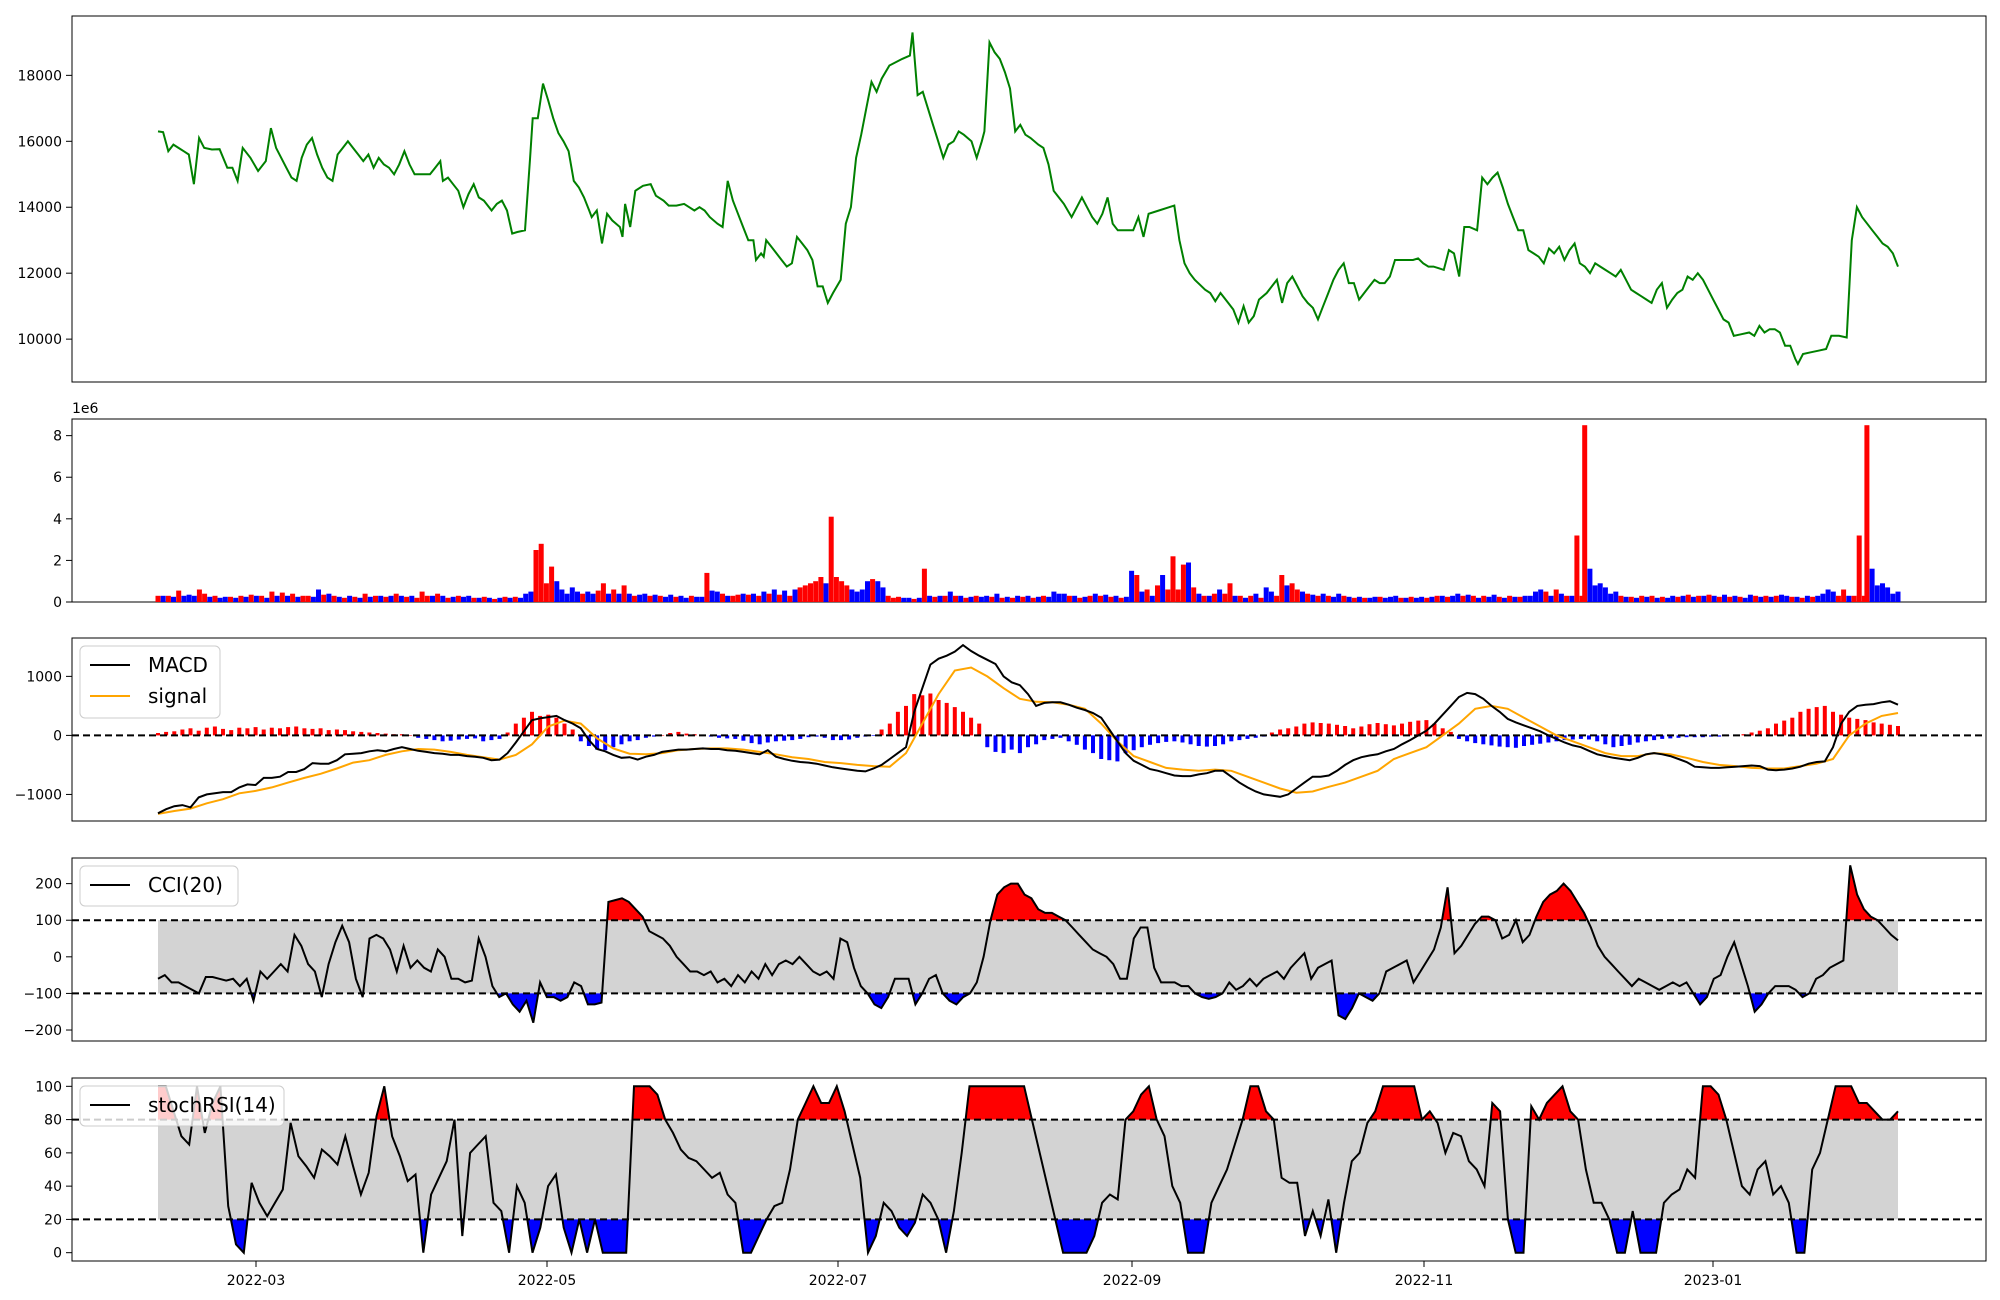  Describe the element at coordinates (177, 696) in the screenshot. I see `signal-legend-label: signal` at that location.